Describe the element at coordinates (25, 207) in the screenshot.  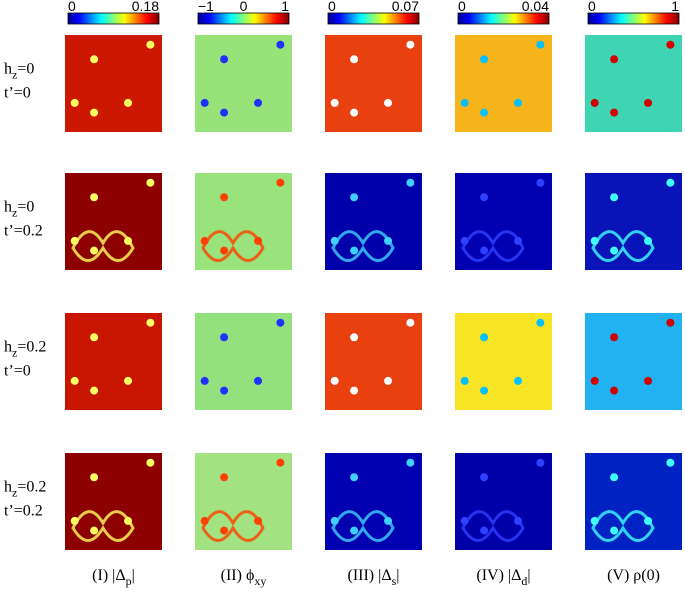
I see `h-value: =0` at that location.